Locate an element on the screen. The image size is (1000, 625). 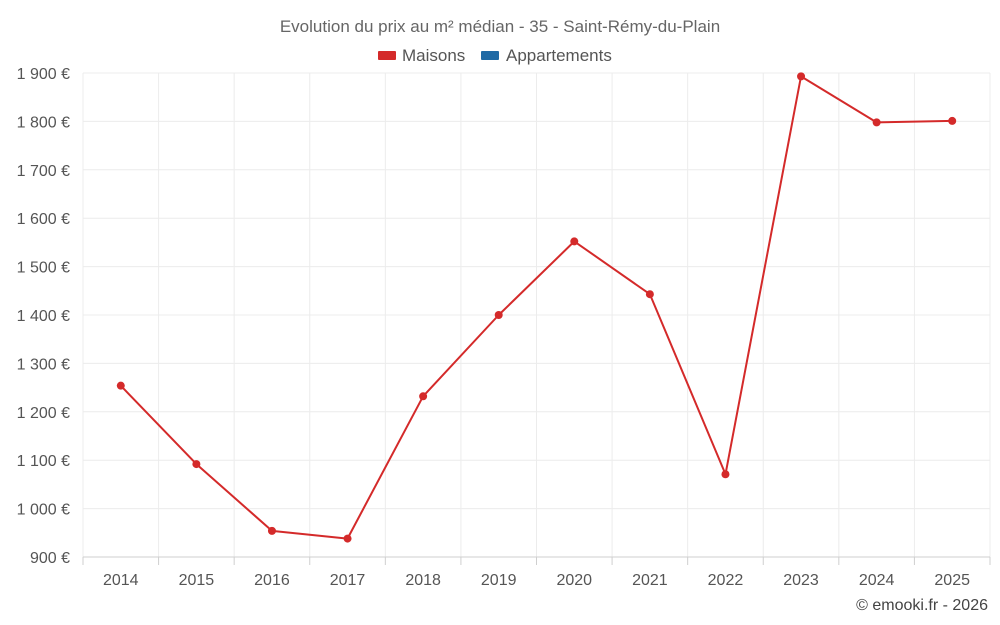
y-tick-label: 1 700 € is located at coordinates (43, 171).